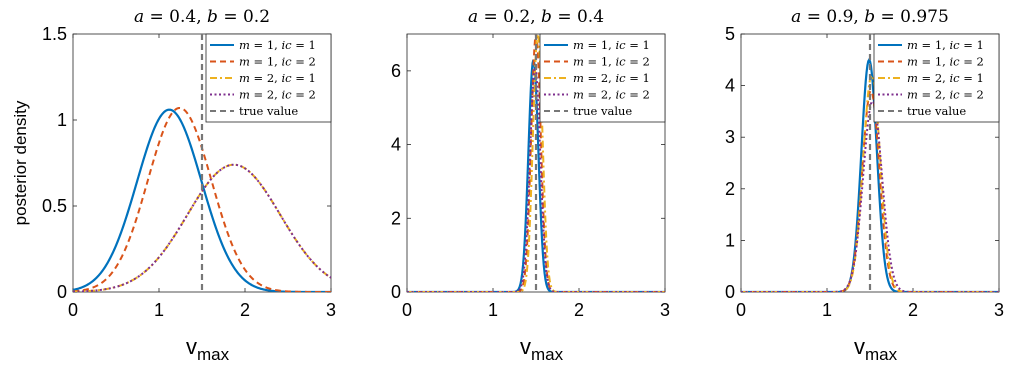 This screenshot has width=1014, height=378. I want to click on panel-title: a = 0.9, b = 0.975, so click(870, 17).